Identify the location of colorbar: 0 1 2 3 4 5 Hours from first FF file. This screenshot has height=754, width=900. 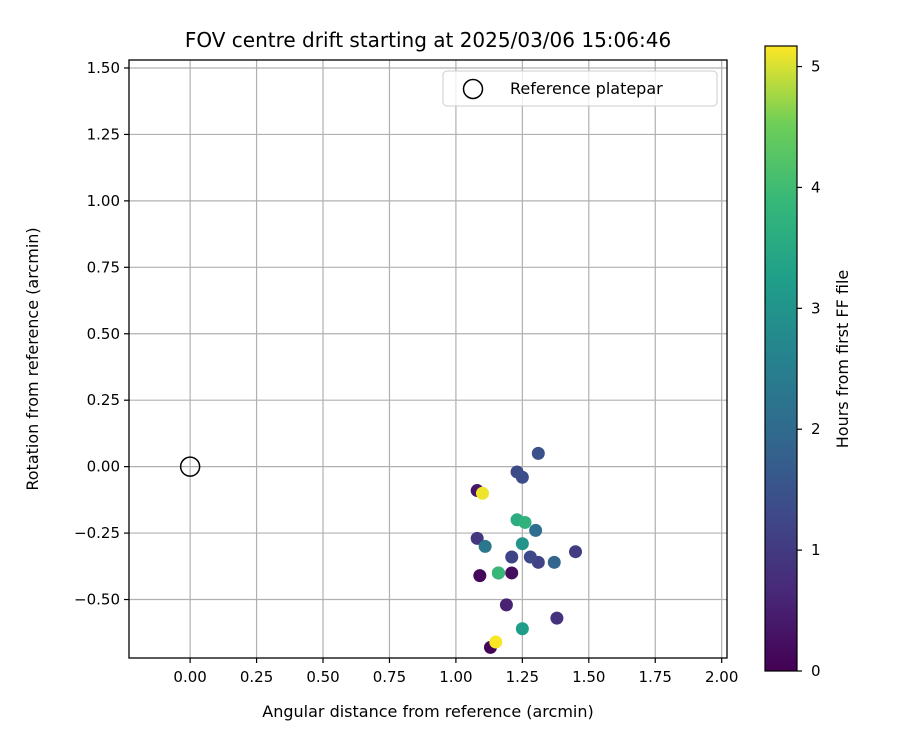
(808, 362).